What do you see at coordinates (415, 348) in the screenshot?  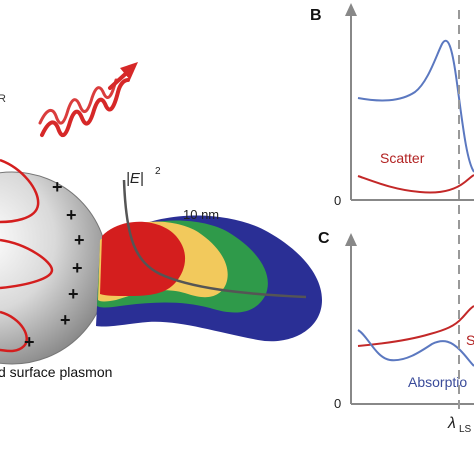 I see `panel-c-blue-curve` at bounding box center [415, 348].